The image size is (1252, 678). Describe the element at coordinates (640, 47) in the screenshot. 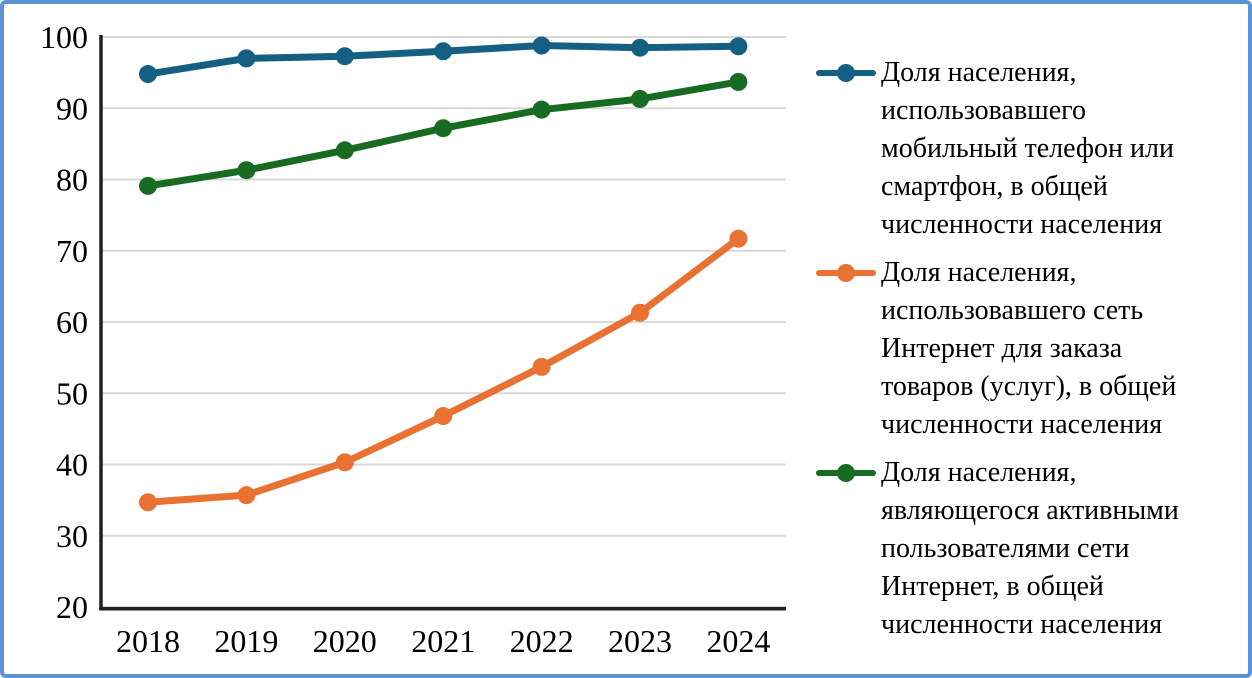

I see `data-point-0-2023` at that location.